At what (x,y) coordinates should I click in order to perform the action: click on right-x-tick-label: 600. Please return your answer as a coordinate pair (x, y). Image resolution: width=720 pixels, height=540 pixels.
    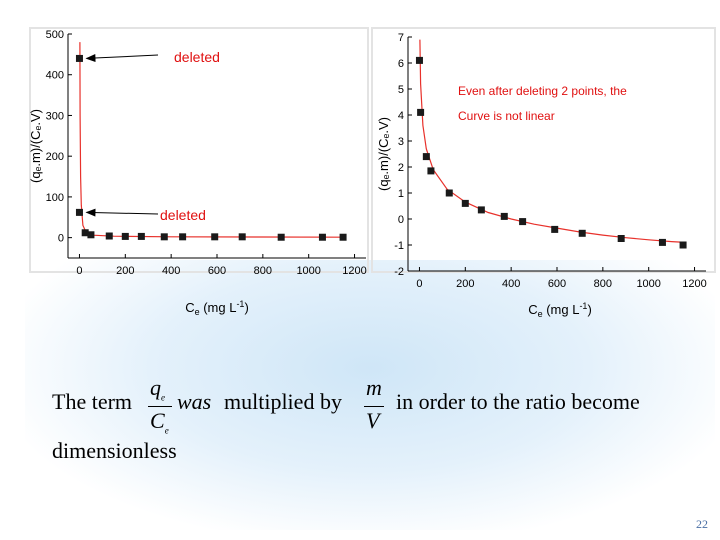
    Looking at the image, I should click on (557, 284).